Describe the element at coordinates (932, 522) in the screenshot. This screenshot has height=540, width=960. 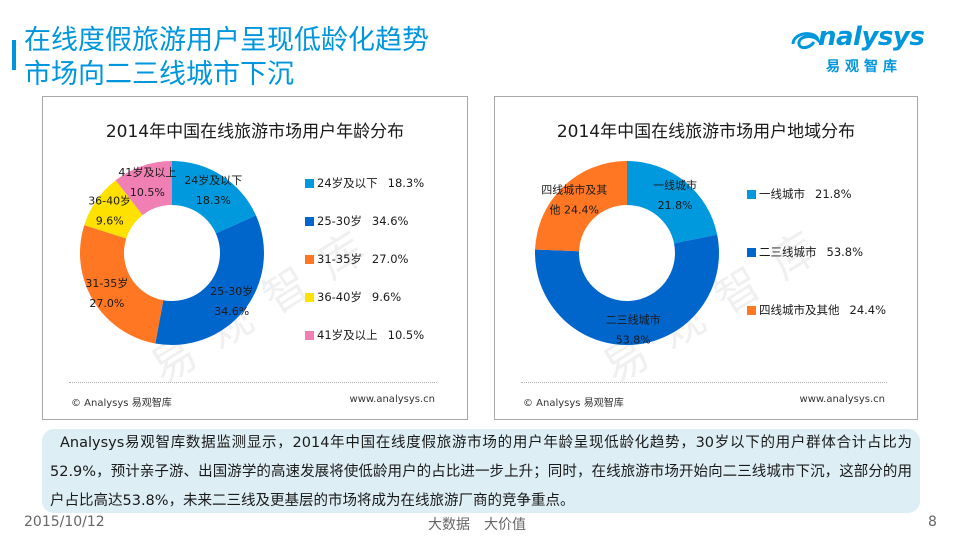
I see `page-number: 8` at that location.